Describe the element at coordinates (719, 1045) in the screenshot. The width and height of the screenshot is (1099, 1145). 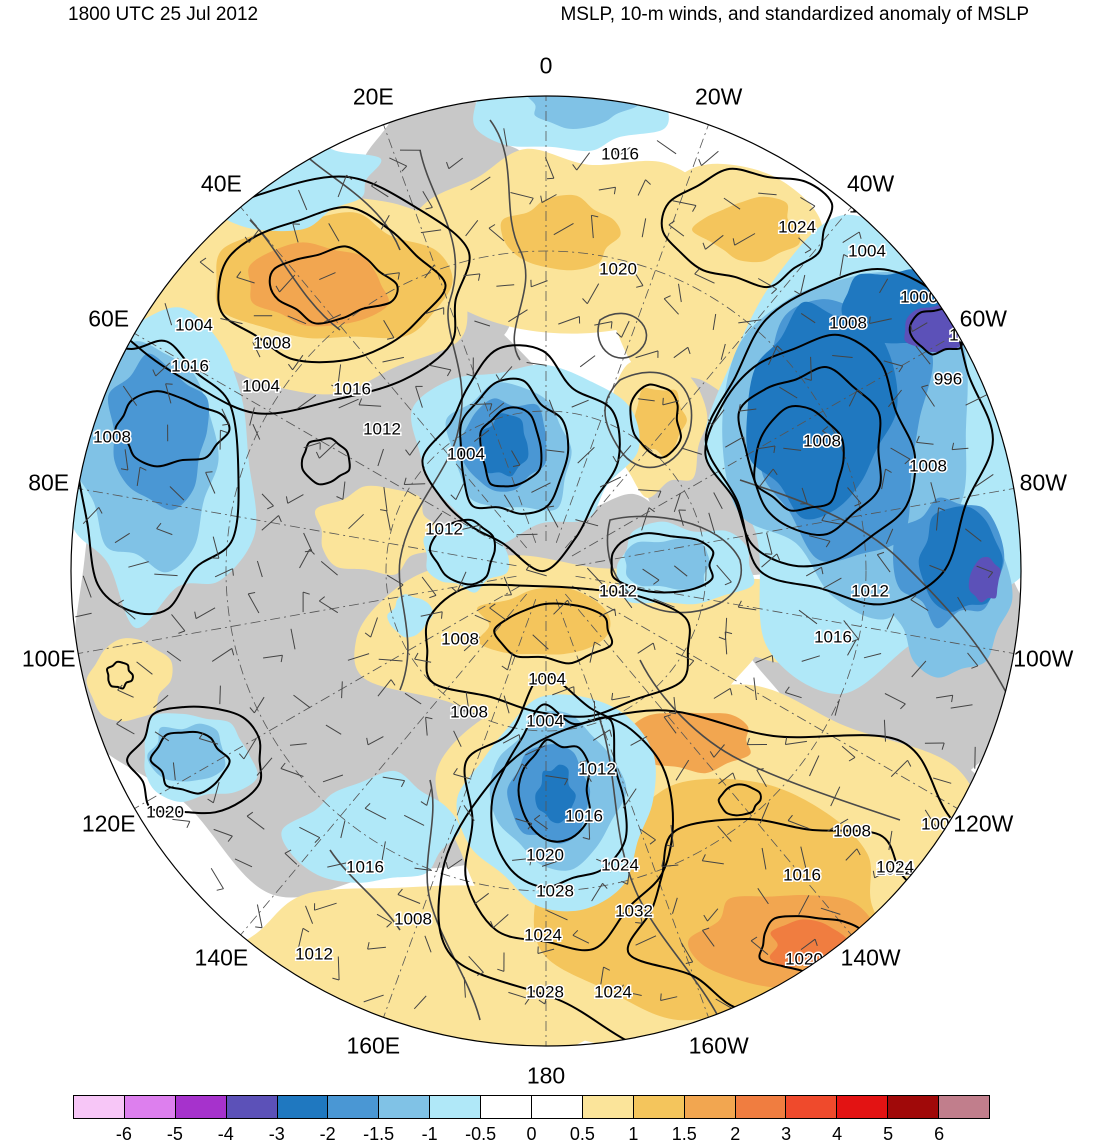
I see `longitude-label: 160W` at that location.